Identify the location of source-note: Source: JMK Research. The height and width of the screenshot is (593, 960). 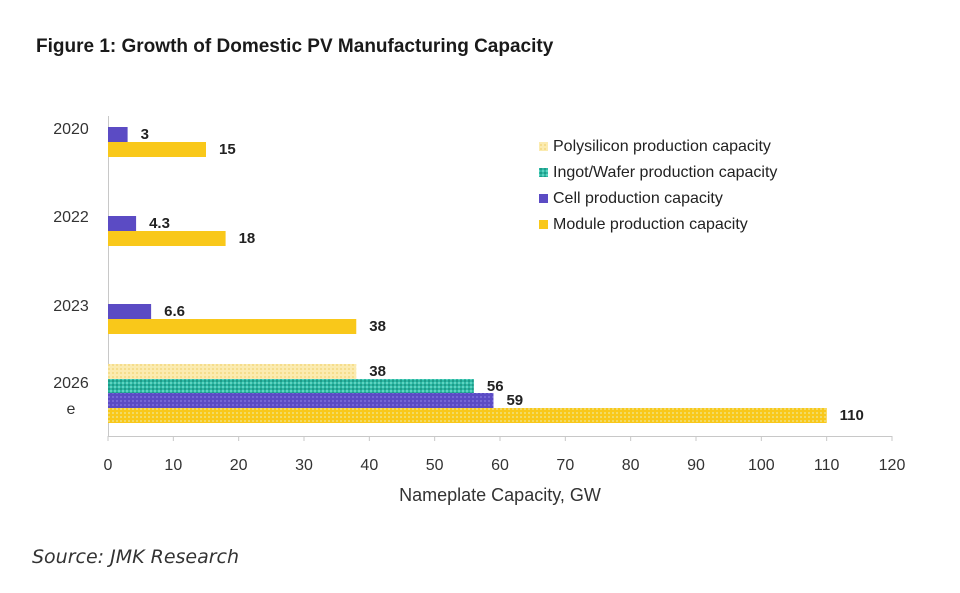
(136, 557).